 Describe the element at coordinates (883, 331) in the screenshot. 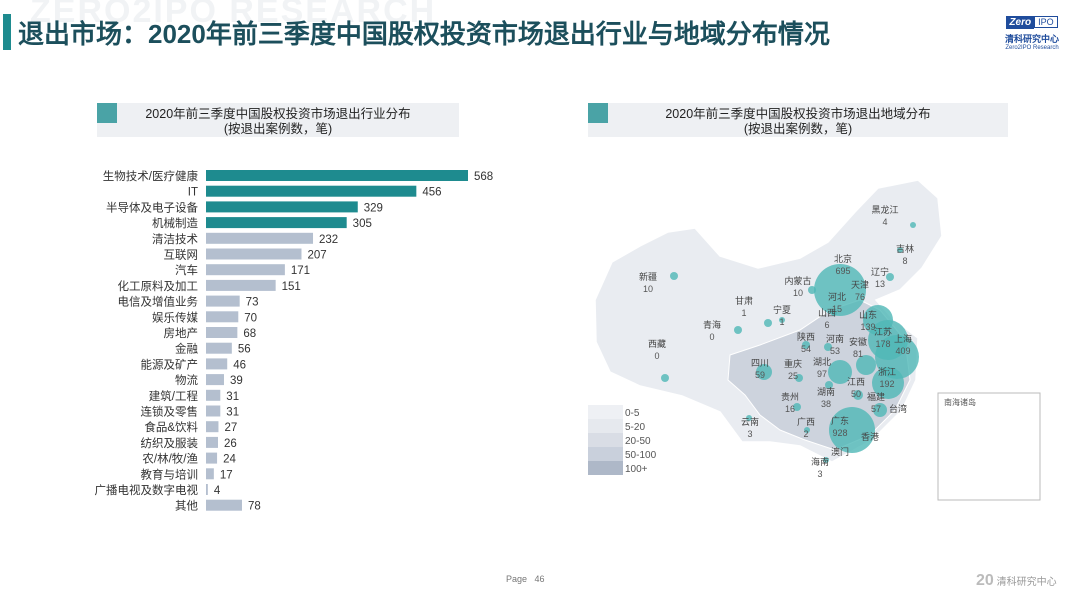

I see `region-name: 江苏` at that location.